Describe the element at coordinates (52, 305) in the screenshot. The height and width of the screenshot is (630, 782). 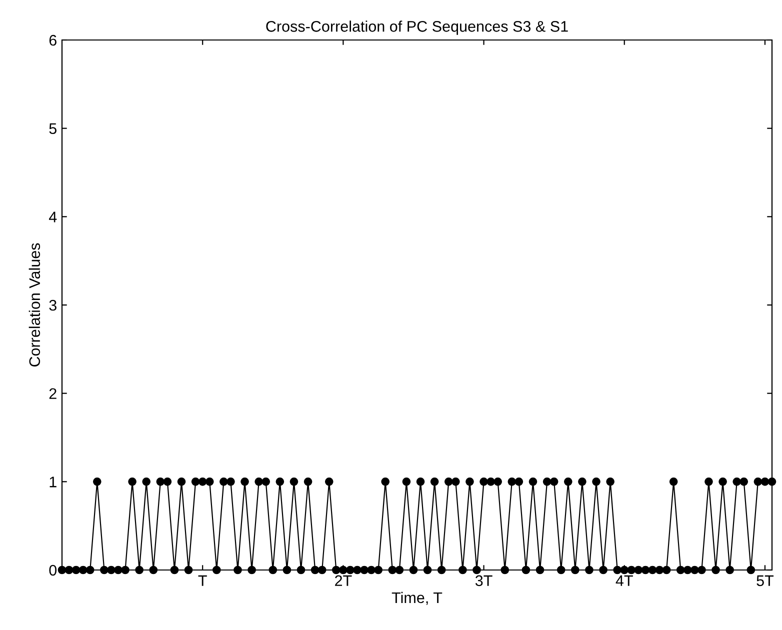
I see `y-tick-label: 3` at that location.